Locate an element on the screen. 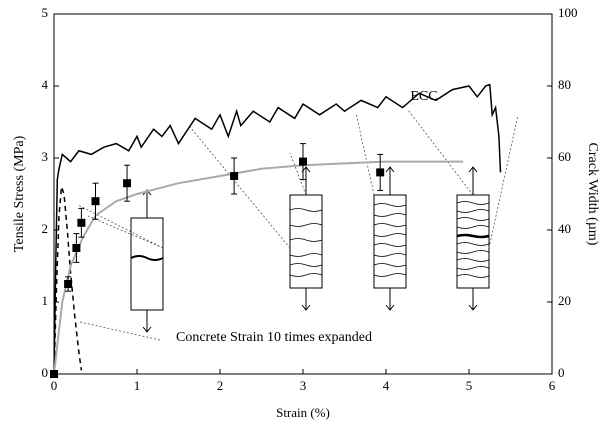  y-tick-label: 5 is located at coordinates (45, 12).